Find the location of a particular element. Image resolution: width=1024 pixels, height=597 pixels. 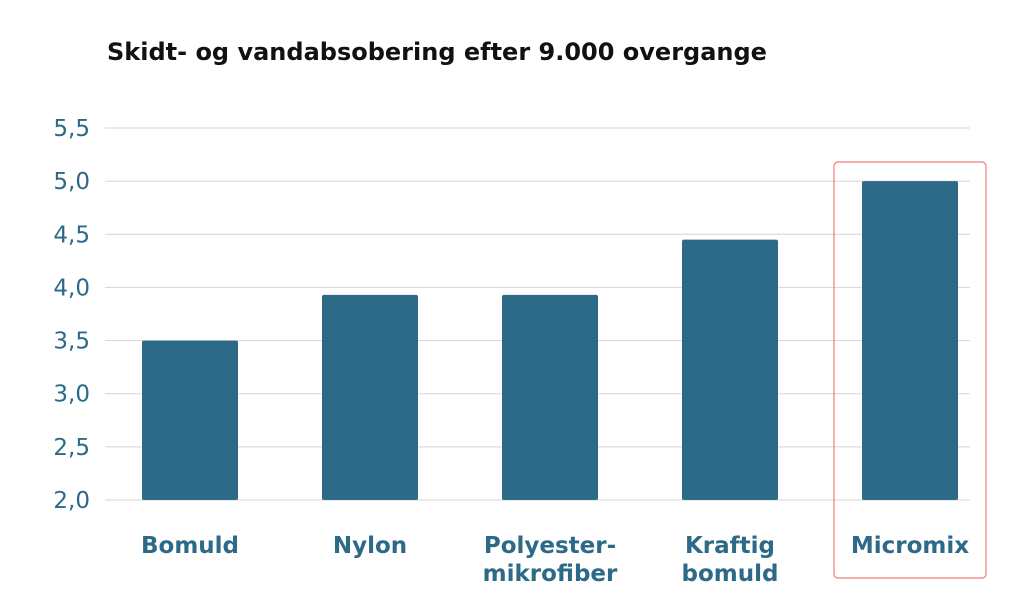

x-category-label-line: Nylon is located at coordinates (370, 546).